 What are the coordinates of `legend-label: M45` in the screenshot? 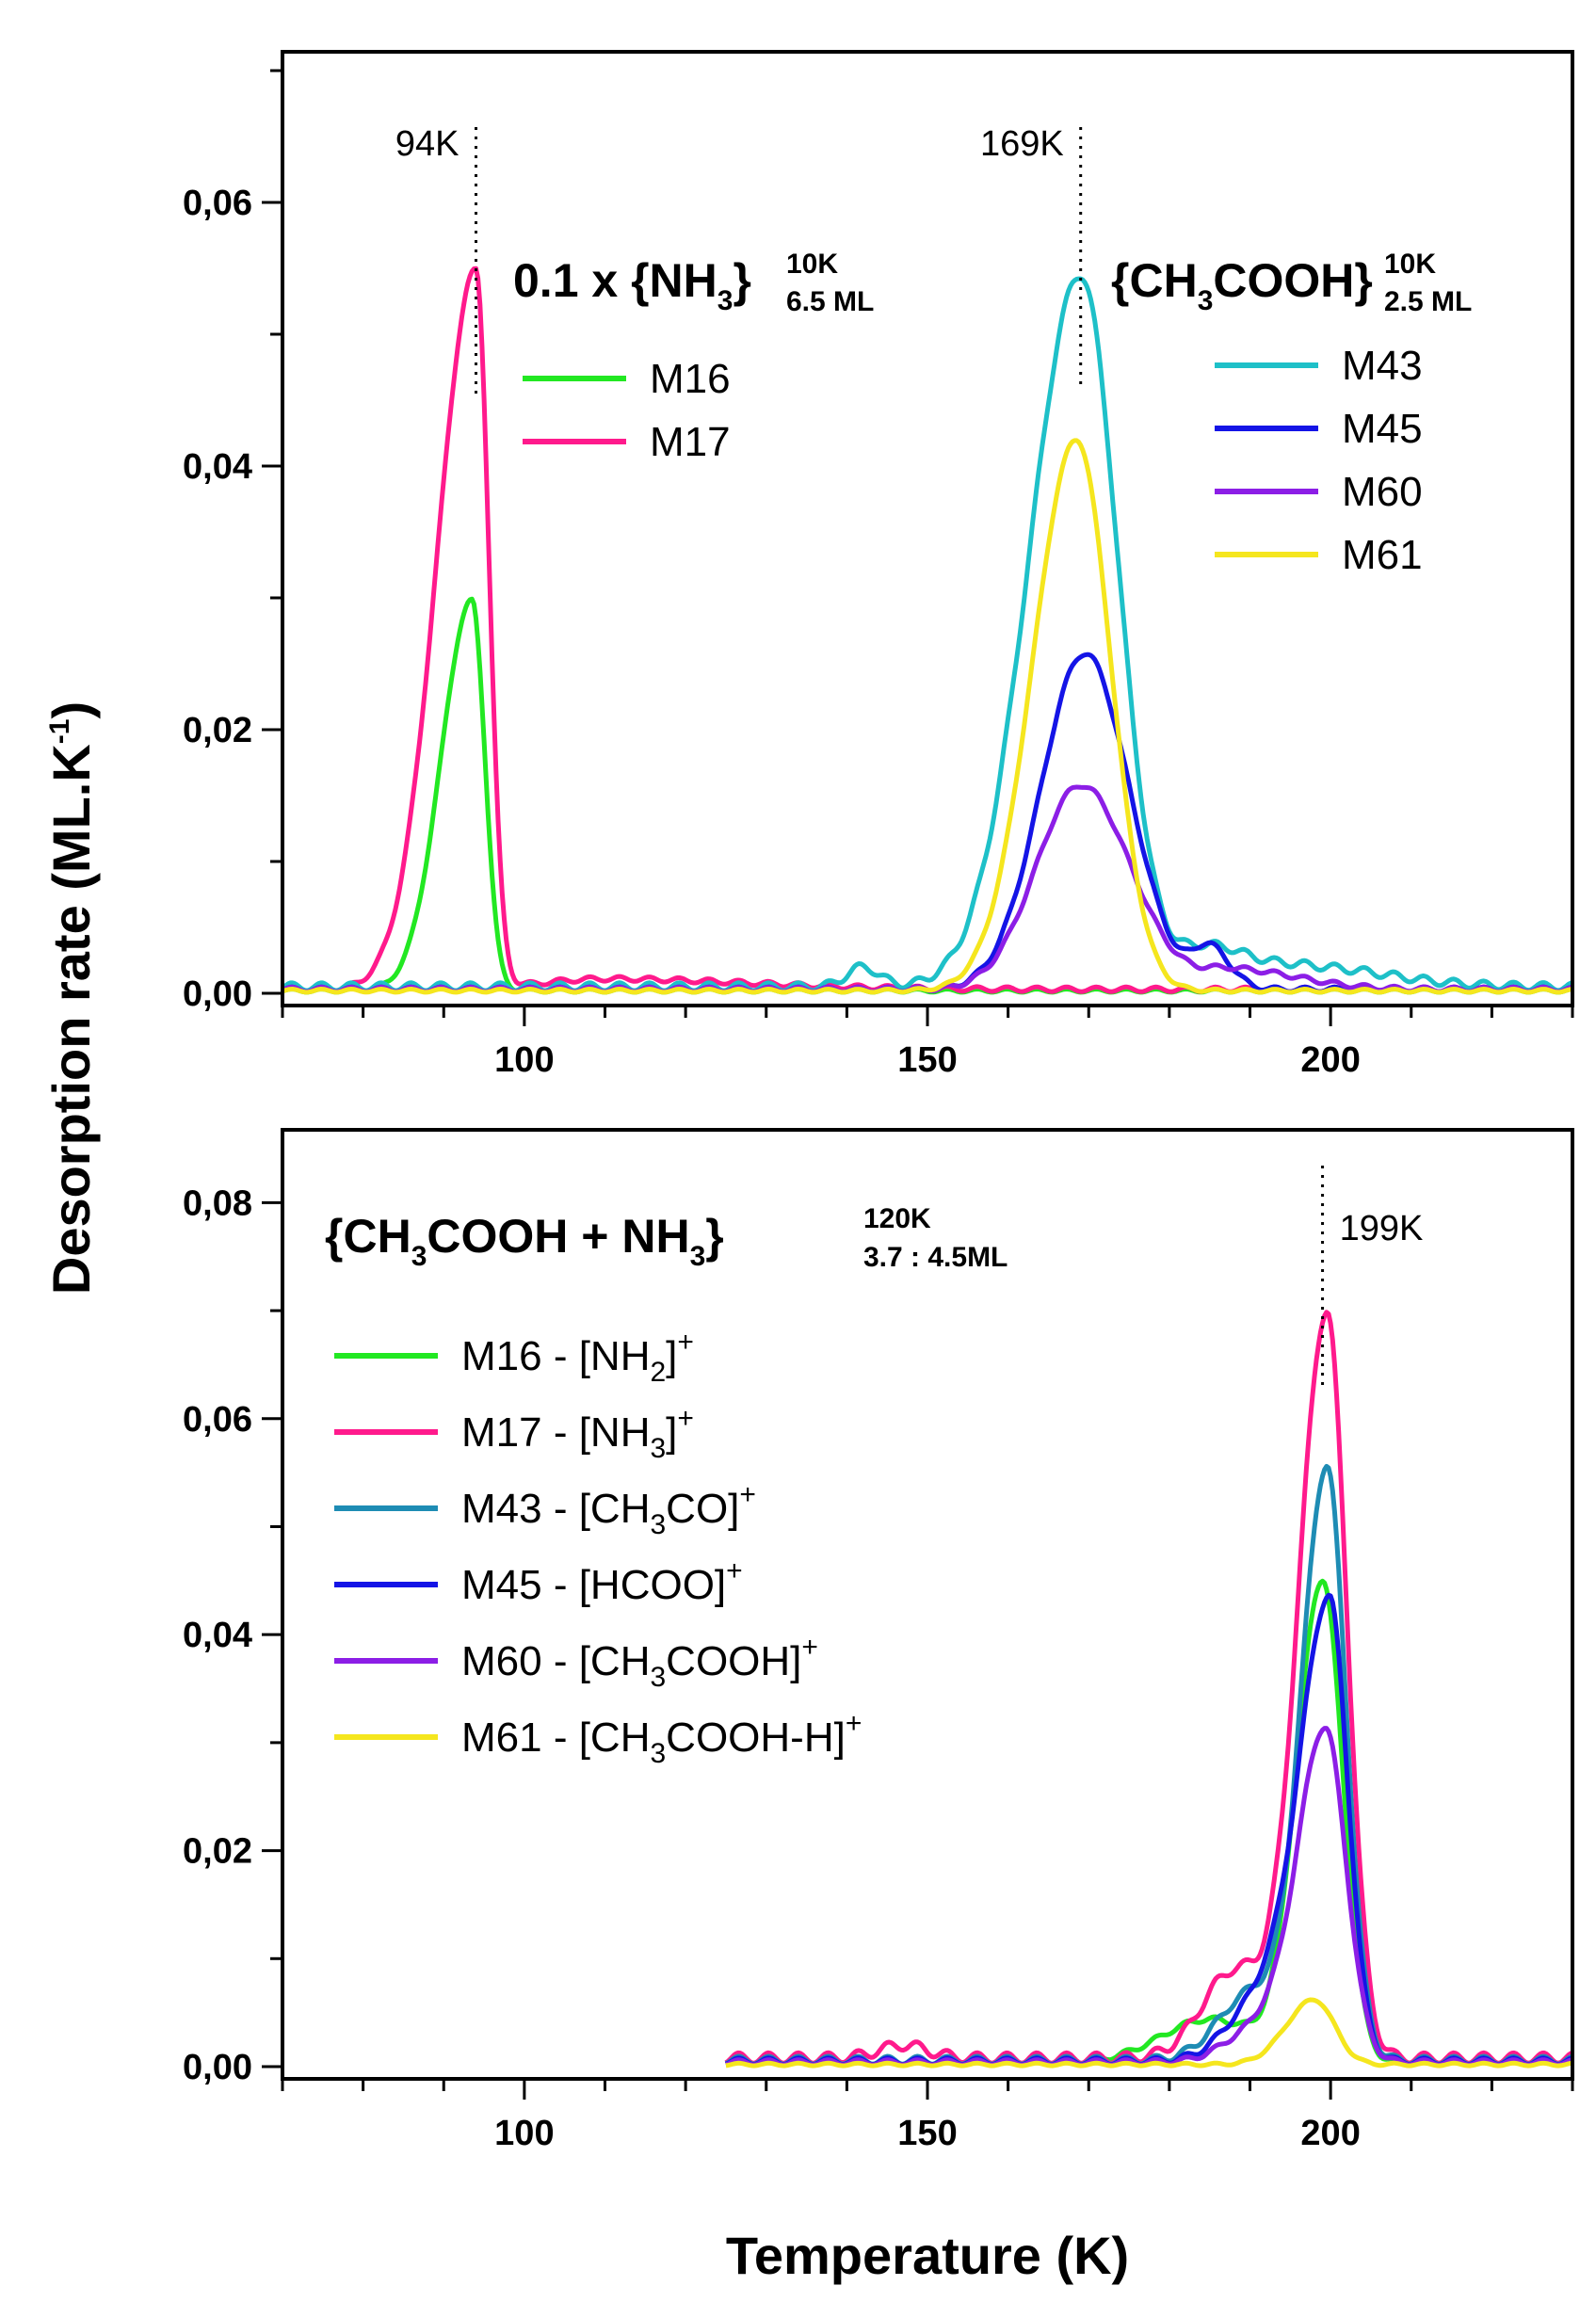 It's located at (1382, 429).